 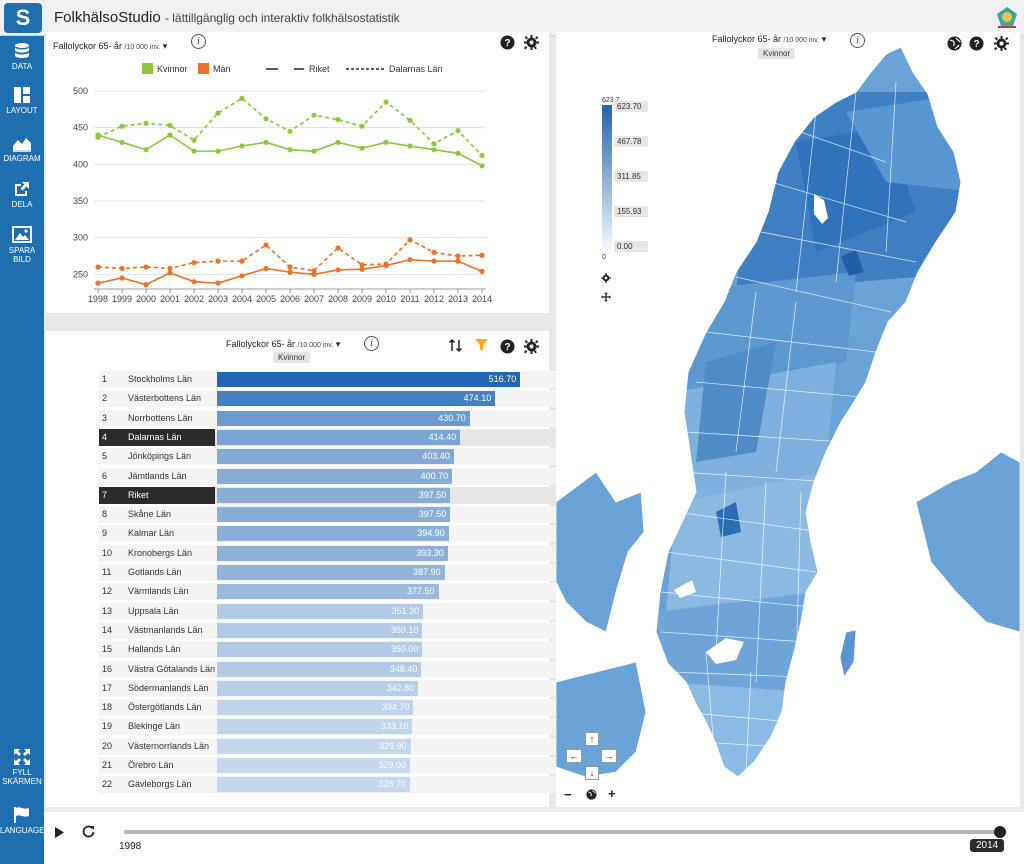 What do you see at coordinates (341, 669) in the screenshot?
I see `bar-row: 16 Västra Götalands Län 348.40` at bounding box center [341, 669].